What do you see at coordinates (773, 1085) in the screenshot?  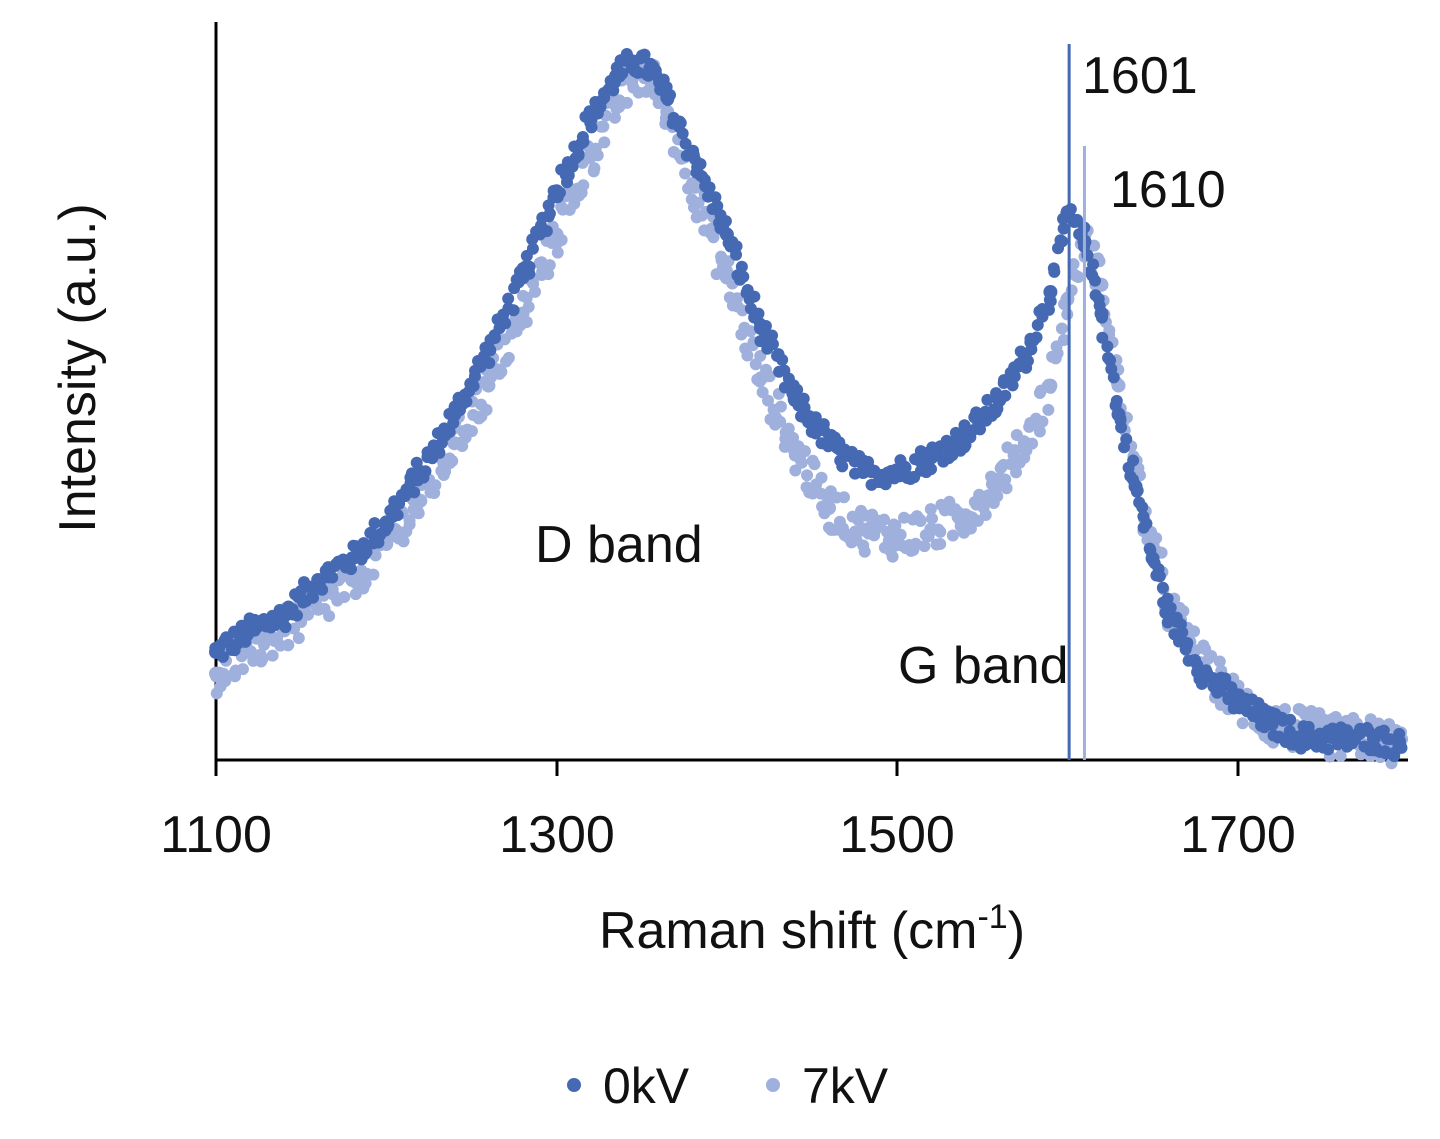 I see `legend-marker-7kv` at bounding box center [773, 1085].